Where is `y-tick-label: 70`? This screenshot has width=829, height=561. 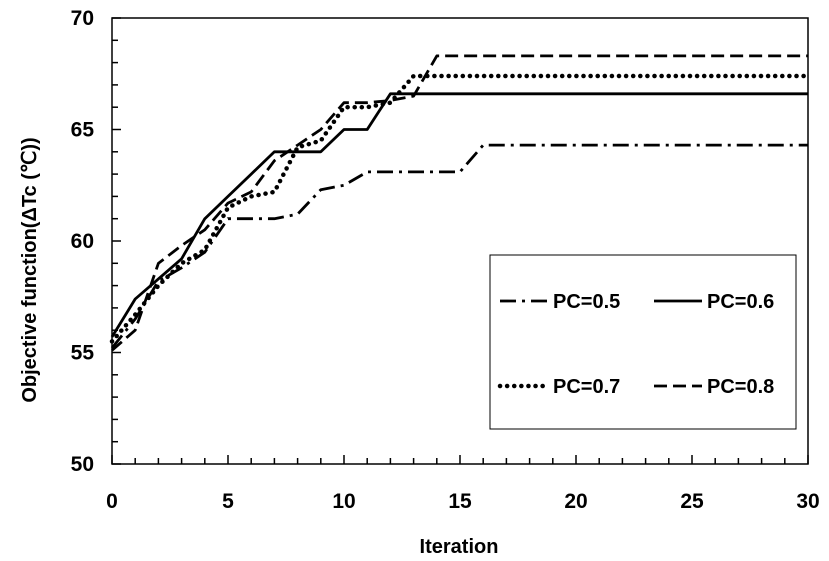
y-tick-label: 70 is located at coordinates (82, 18).